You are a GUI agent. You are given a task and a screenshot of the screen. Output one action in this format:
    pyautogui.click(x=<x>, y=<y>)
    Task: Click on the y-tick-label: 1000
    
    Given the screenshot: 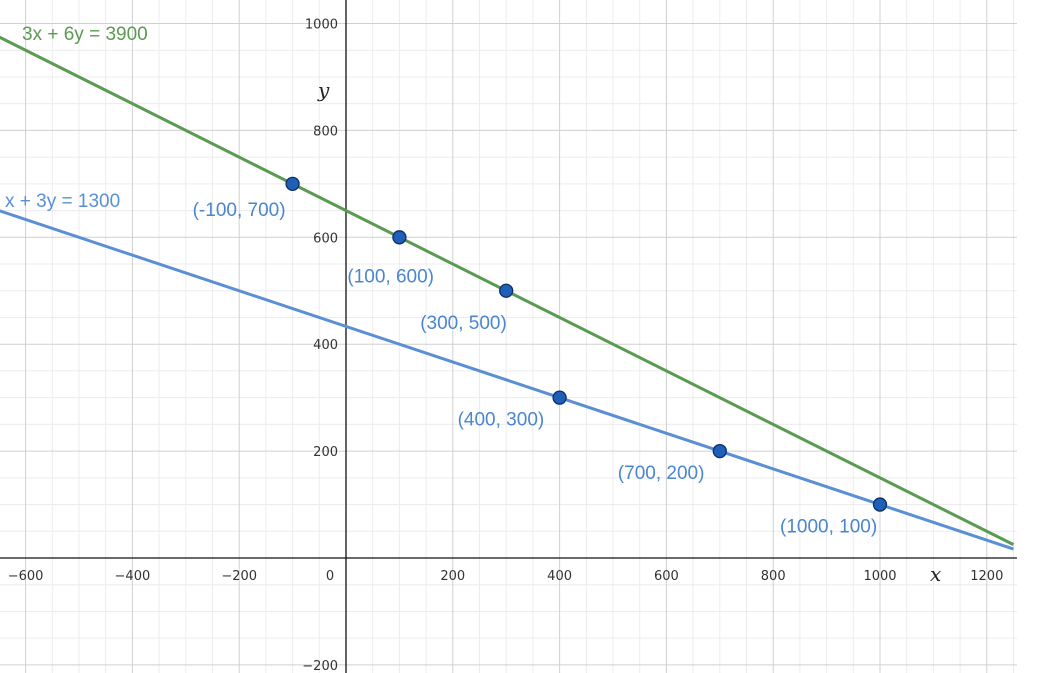 What is the action you would take?
    pyautogui.click(x=321, y=25)
    